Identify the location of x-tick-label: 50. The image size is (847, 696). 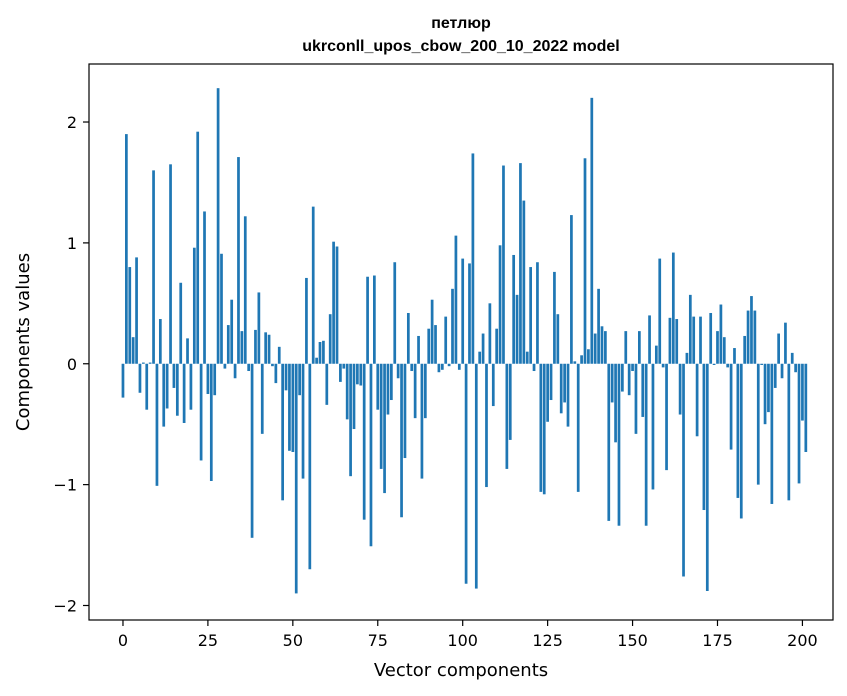
(293, 640).